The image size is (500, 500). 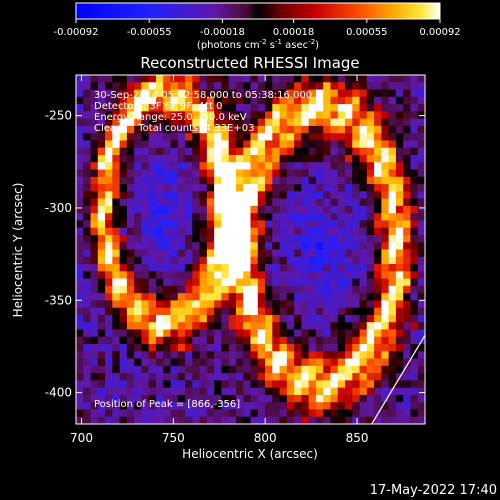 I want to click on footer-timestamp: 17-May-2022 17:40, so click(x=433, y=490).